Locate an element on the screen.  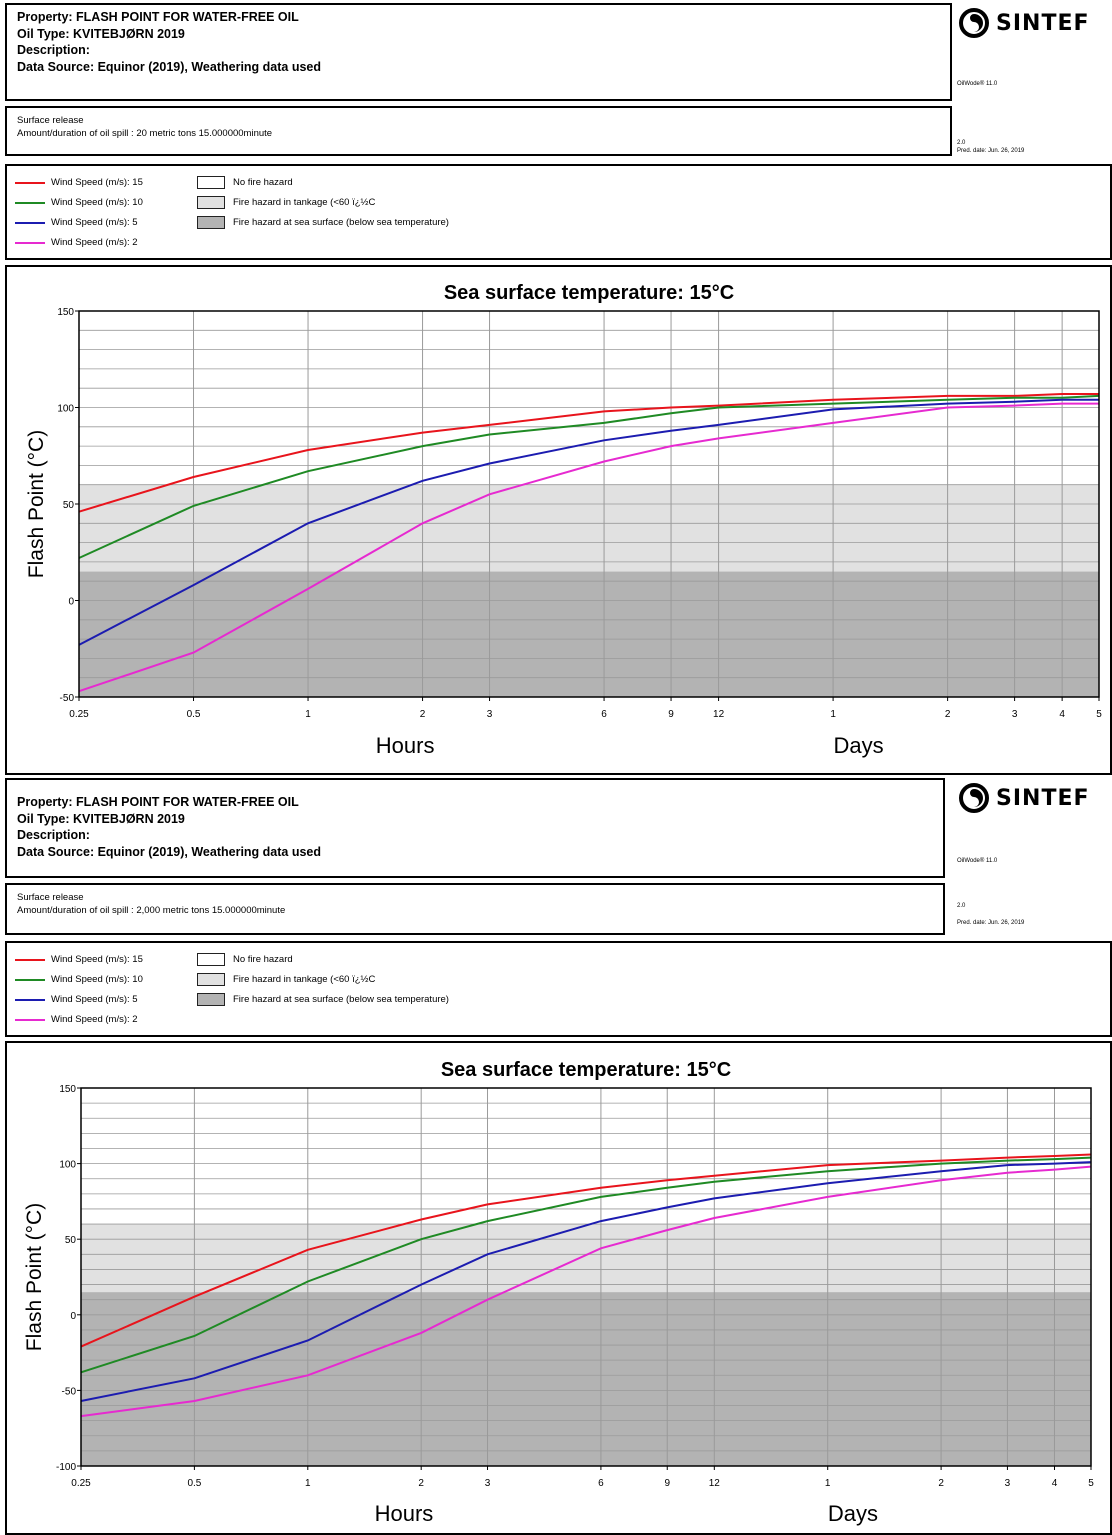
series-line-ws2 is located at coordinates (586, 1291).